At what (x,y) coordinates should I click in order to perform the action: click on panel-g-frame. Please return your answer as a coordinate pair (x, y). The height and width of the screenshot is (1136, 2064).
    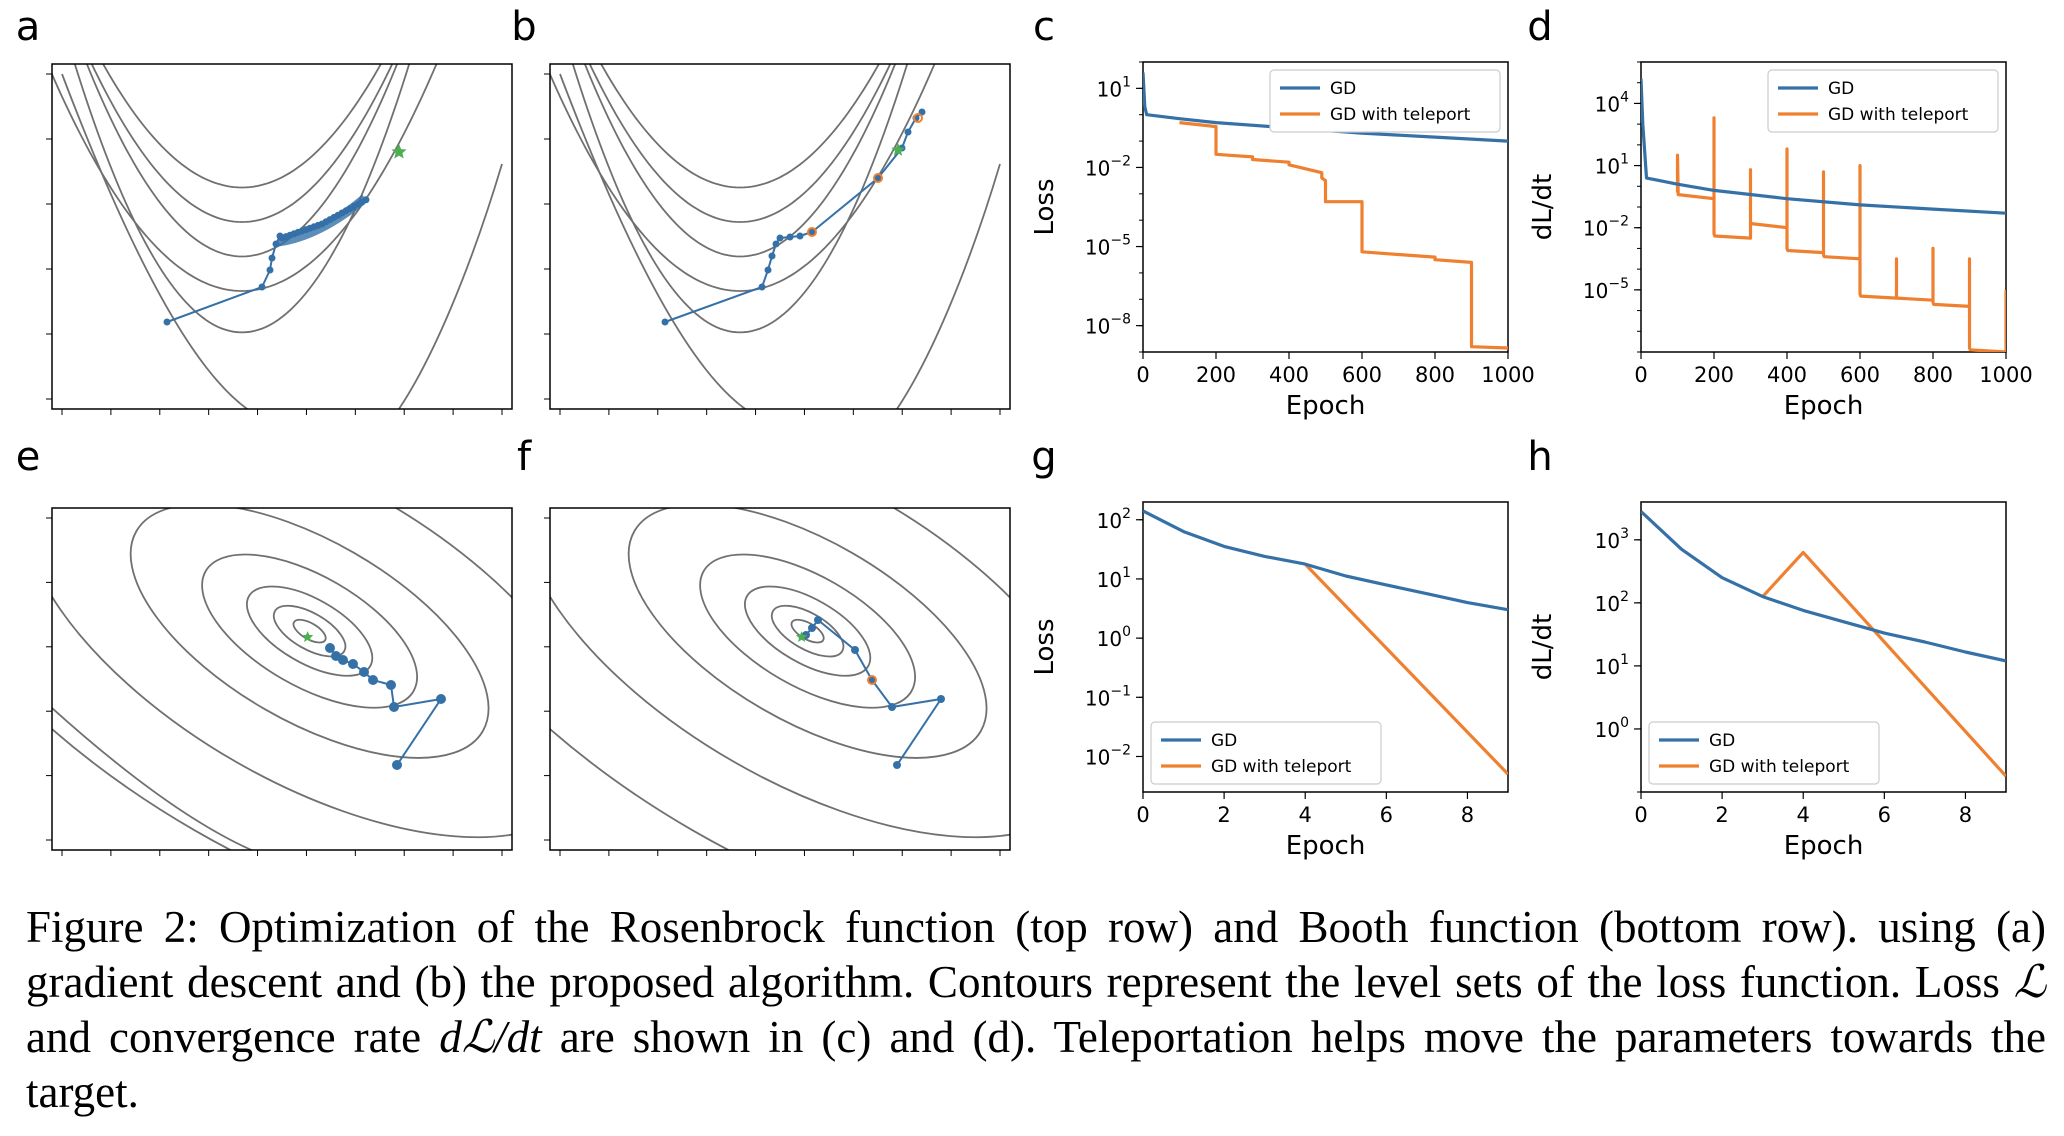
    Looking at the image, I should click on (1325, 647).